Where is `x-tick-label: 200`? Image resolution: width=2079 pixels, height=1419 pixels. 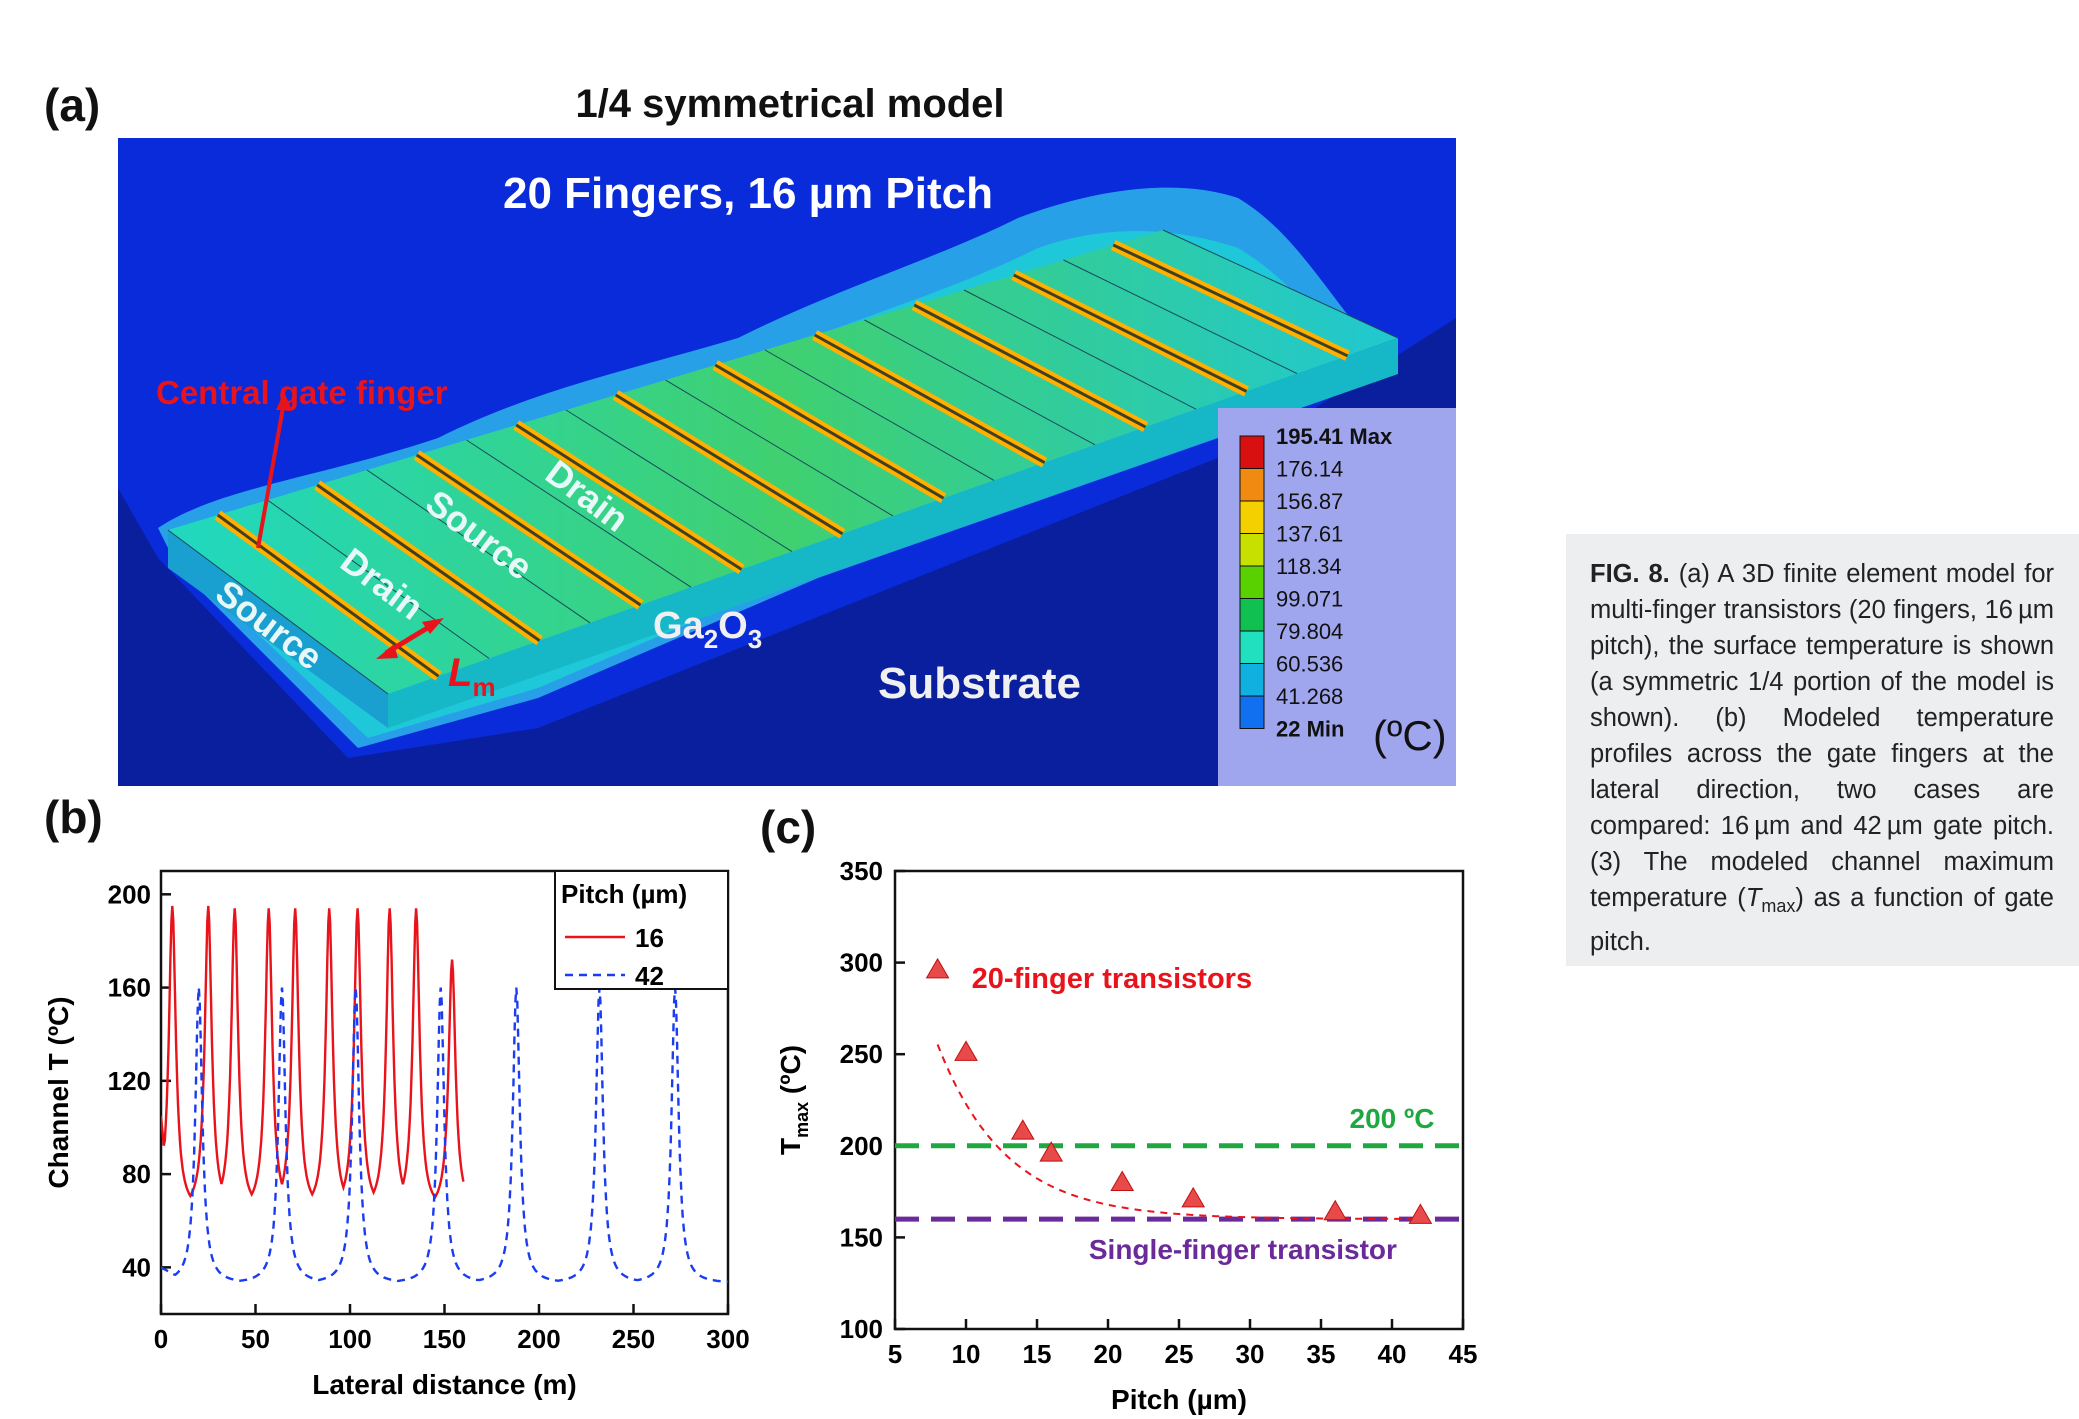 x-tick-label: 200 is located at coordinates (538, 1339).